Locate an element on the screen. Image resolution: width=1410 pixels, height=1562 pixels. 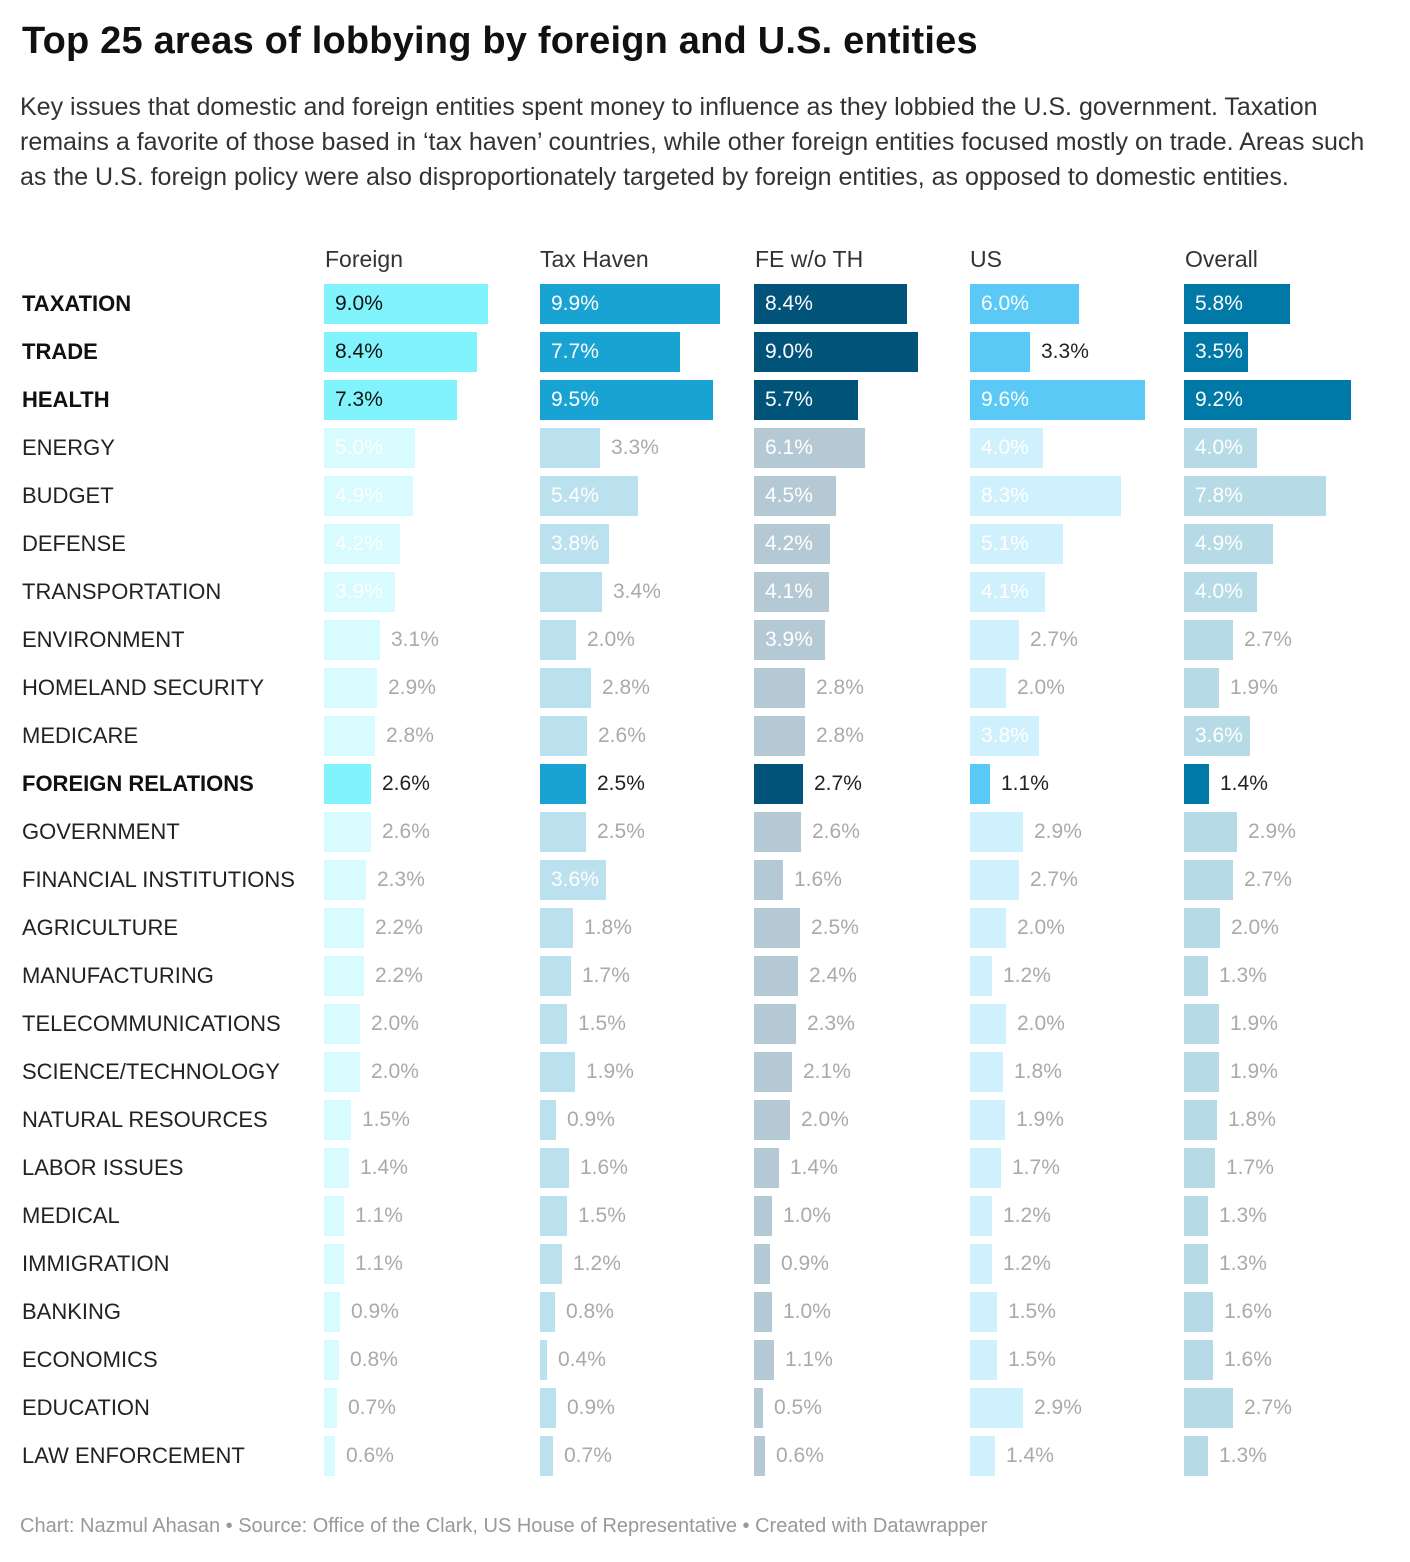
value-label: 9.2% is located at coordinates (1219, 399).